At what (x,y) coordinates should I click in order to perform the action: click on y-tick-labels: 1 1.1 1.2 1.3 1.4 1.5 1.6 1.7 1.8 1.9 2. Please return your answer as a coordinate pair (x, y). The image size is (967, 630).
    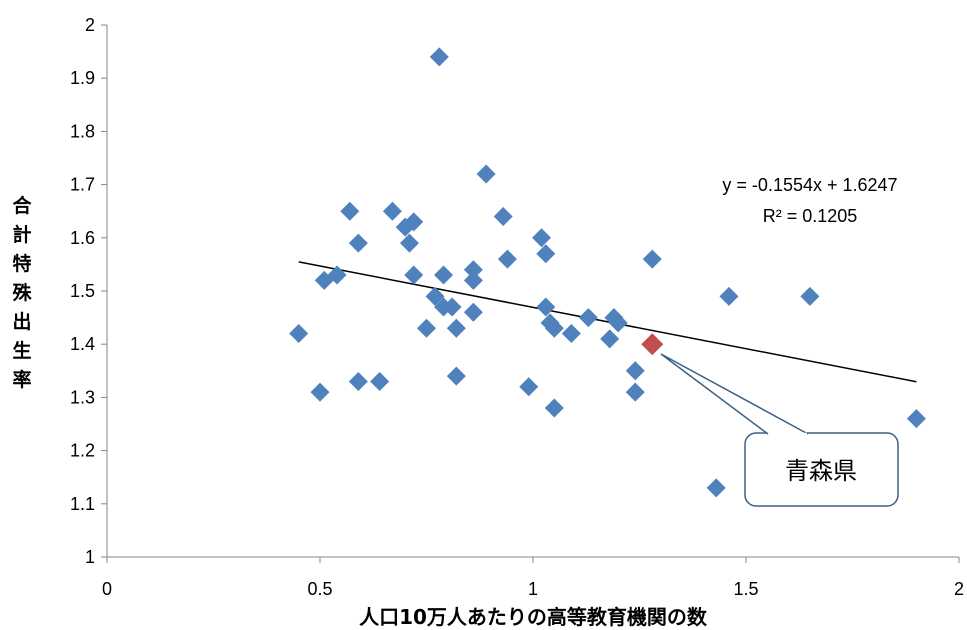
    Looking at the image, I should click on (82, 291).